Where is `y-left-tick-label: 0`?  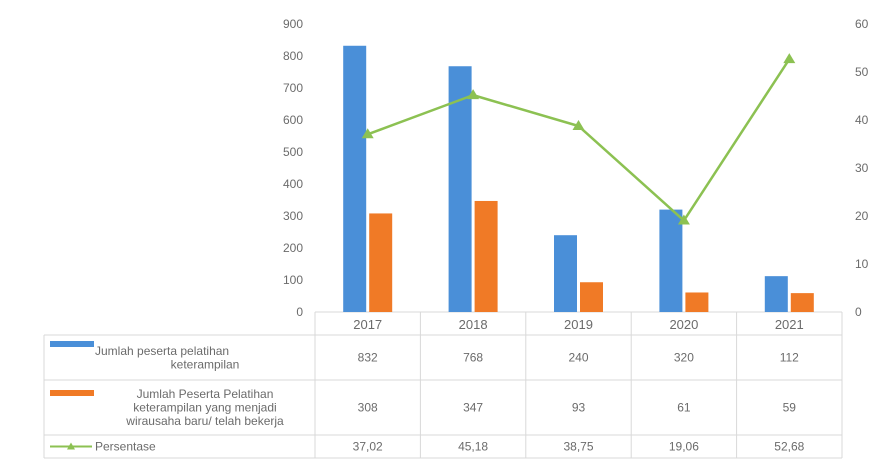 y-left-tick-label: 0 is located at coordinates (299, 312).